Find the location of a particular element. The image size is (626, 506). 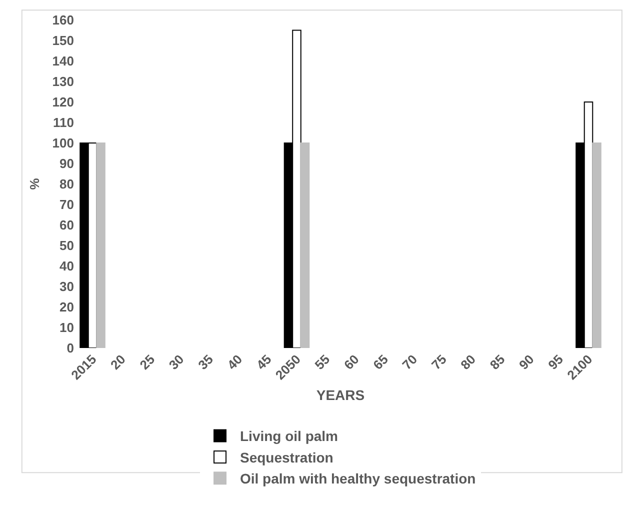

y-tick-label: 150 is located at coordinates (63, 40).